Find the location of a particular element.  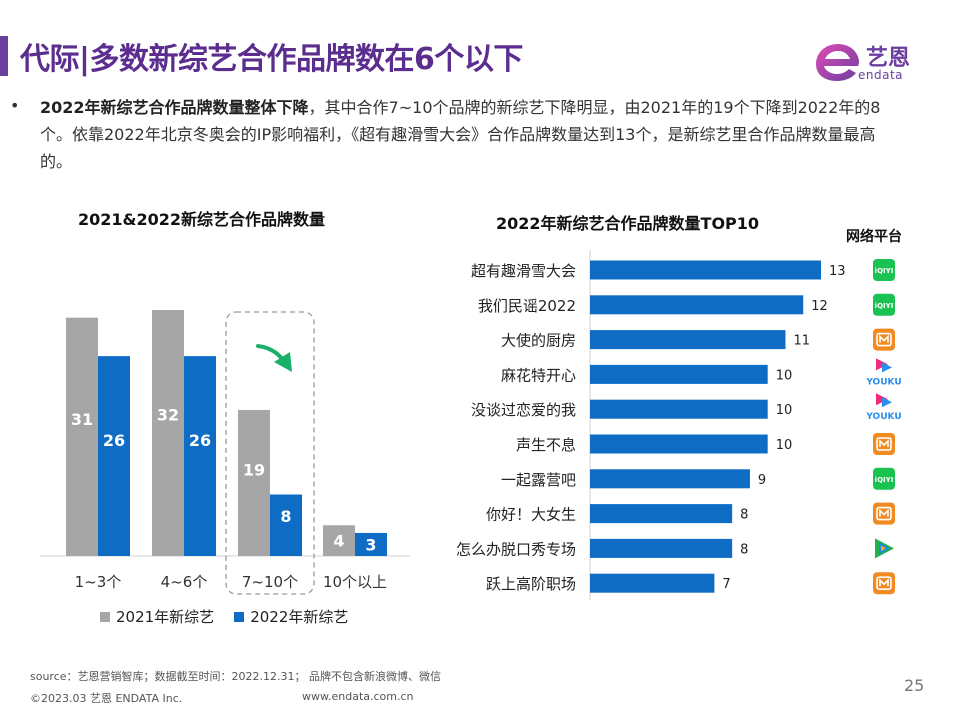

platform-column-title: 网络平台 is located at coordinates (874, 237).